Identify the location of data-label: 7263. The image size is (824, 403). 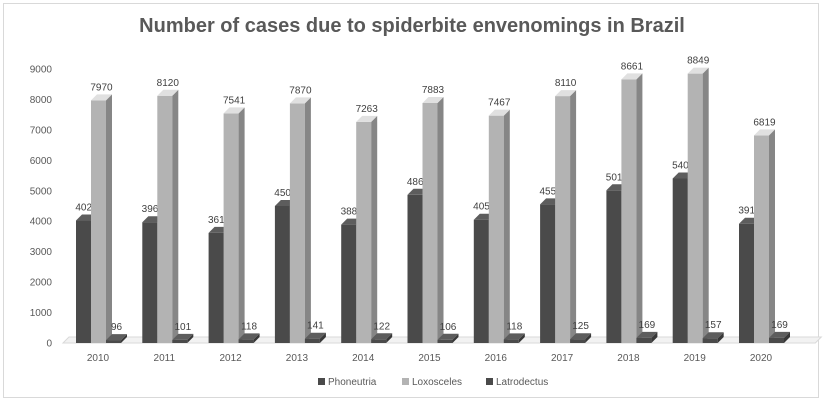
(367, 109).